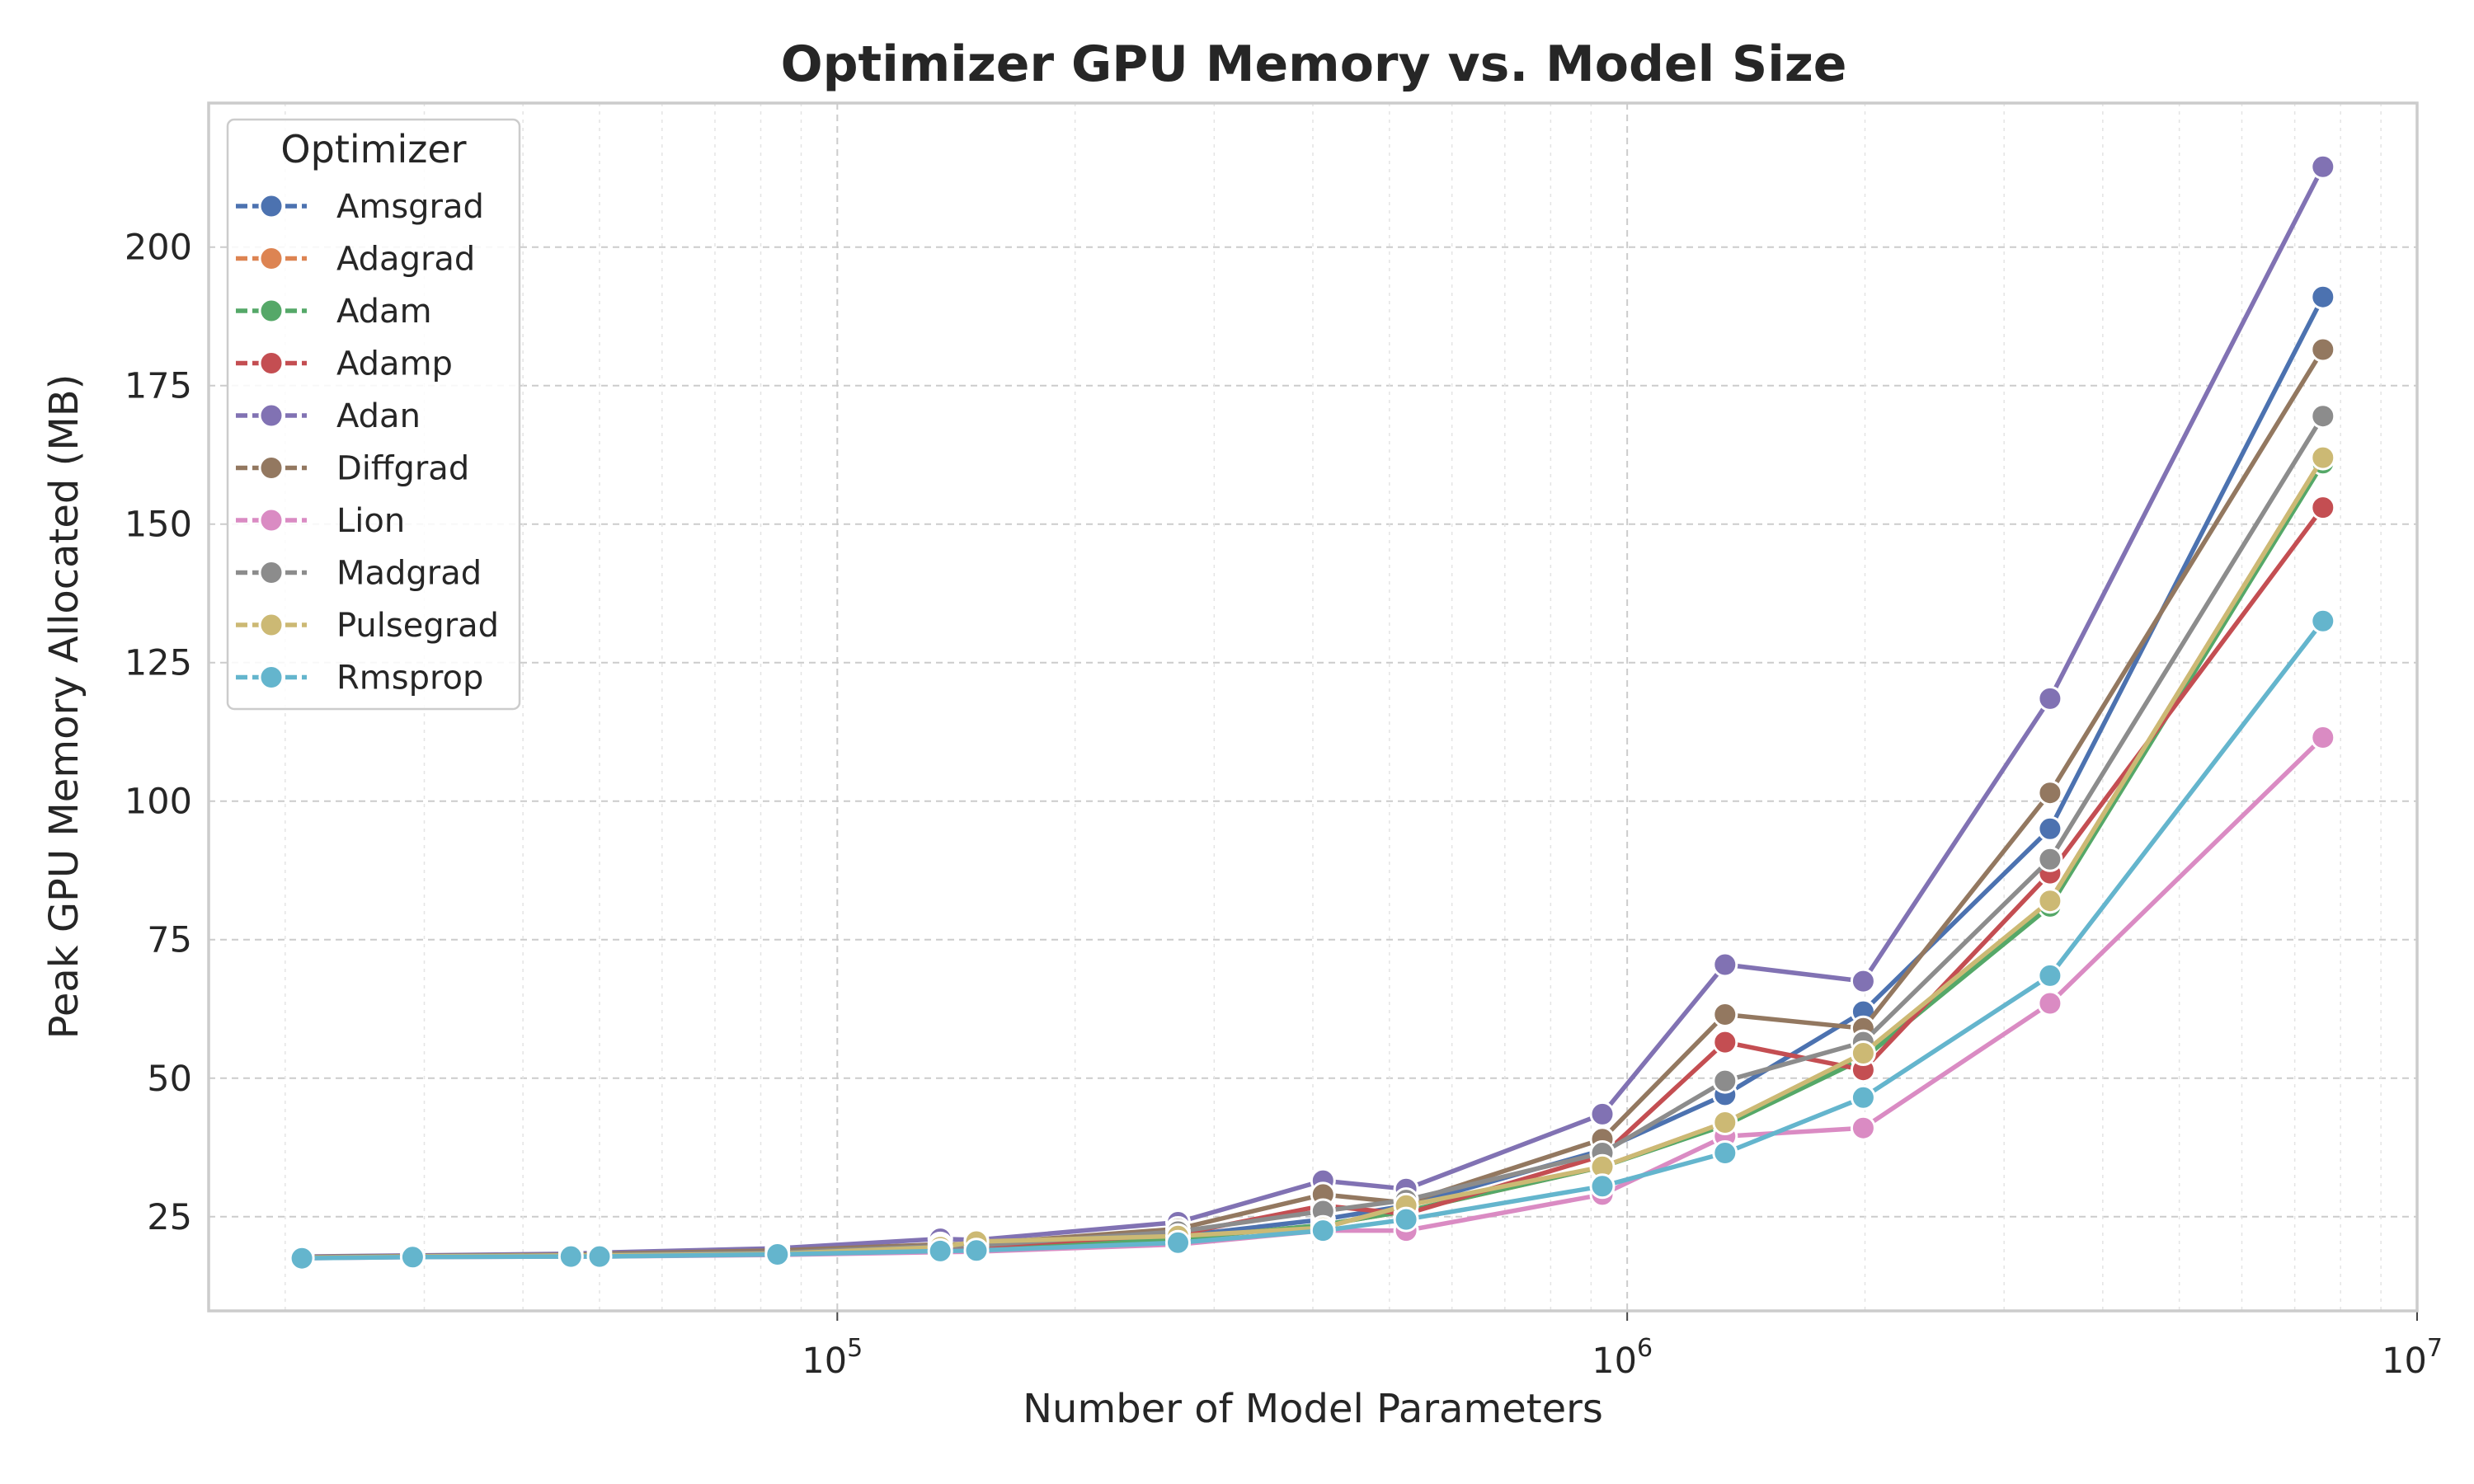 This screenshot has height=1484, width=2474. Describe the element at coordinates (1314, 64) in the screenshot. I see `chart-title: Optimizer GPU Memory vs. Model Size` at that location.